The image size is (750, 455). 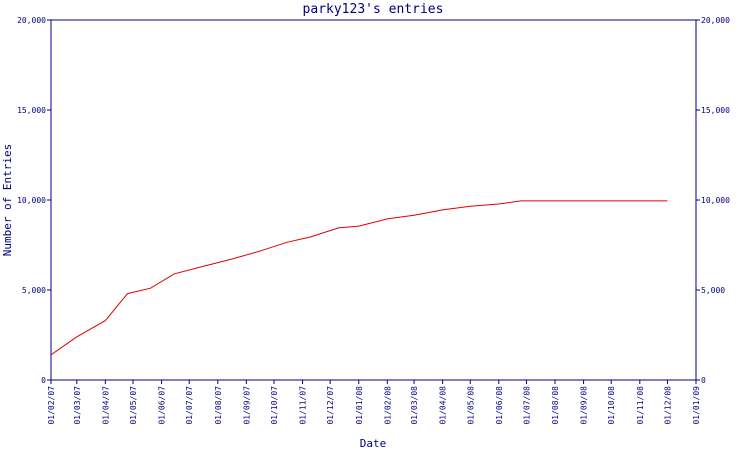 I want to click on x-tick-label: 01/09/07, so click(x=246, y=405).